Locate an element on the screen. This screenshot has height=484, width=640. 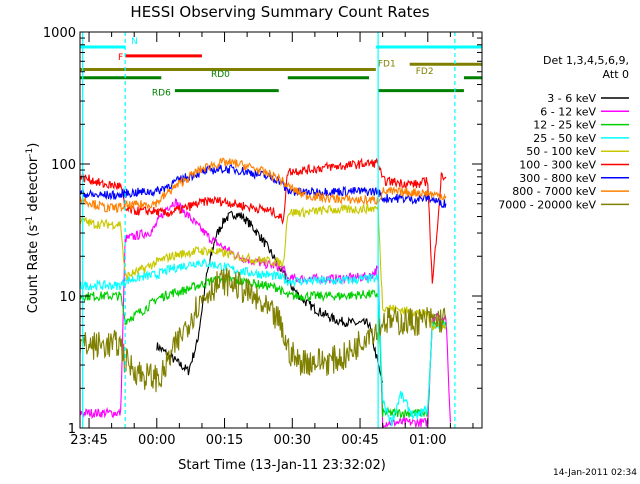
y-tick-label-2: 10 is located at coordinates (67, 297).